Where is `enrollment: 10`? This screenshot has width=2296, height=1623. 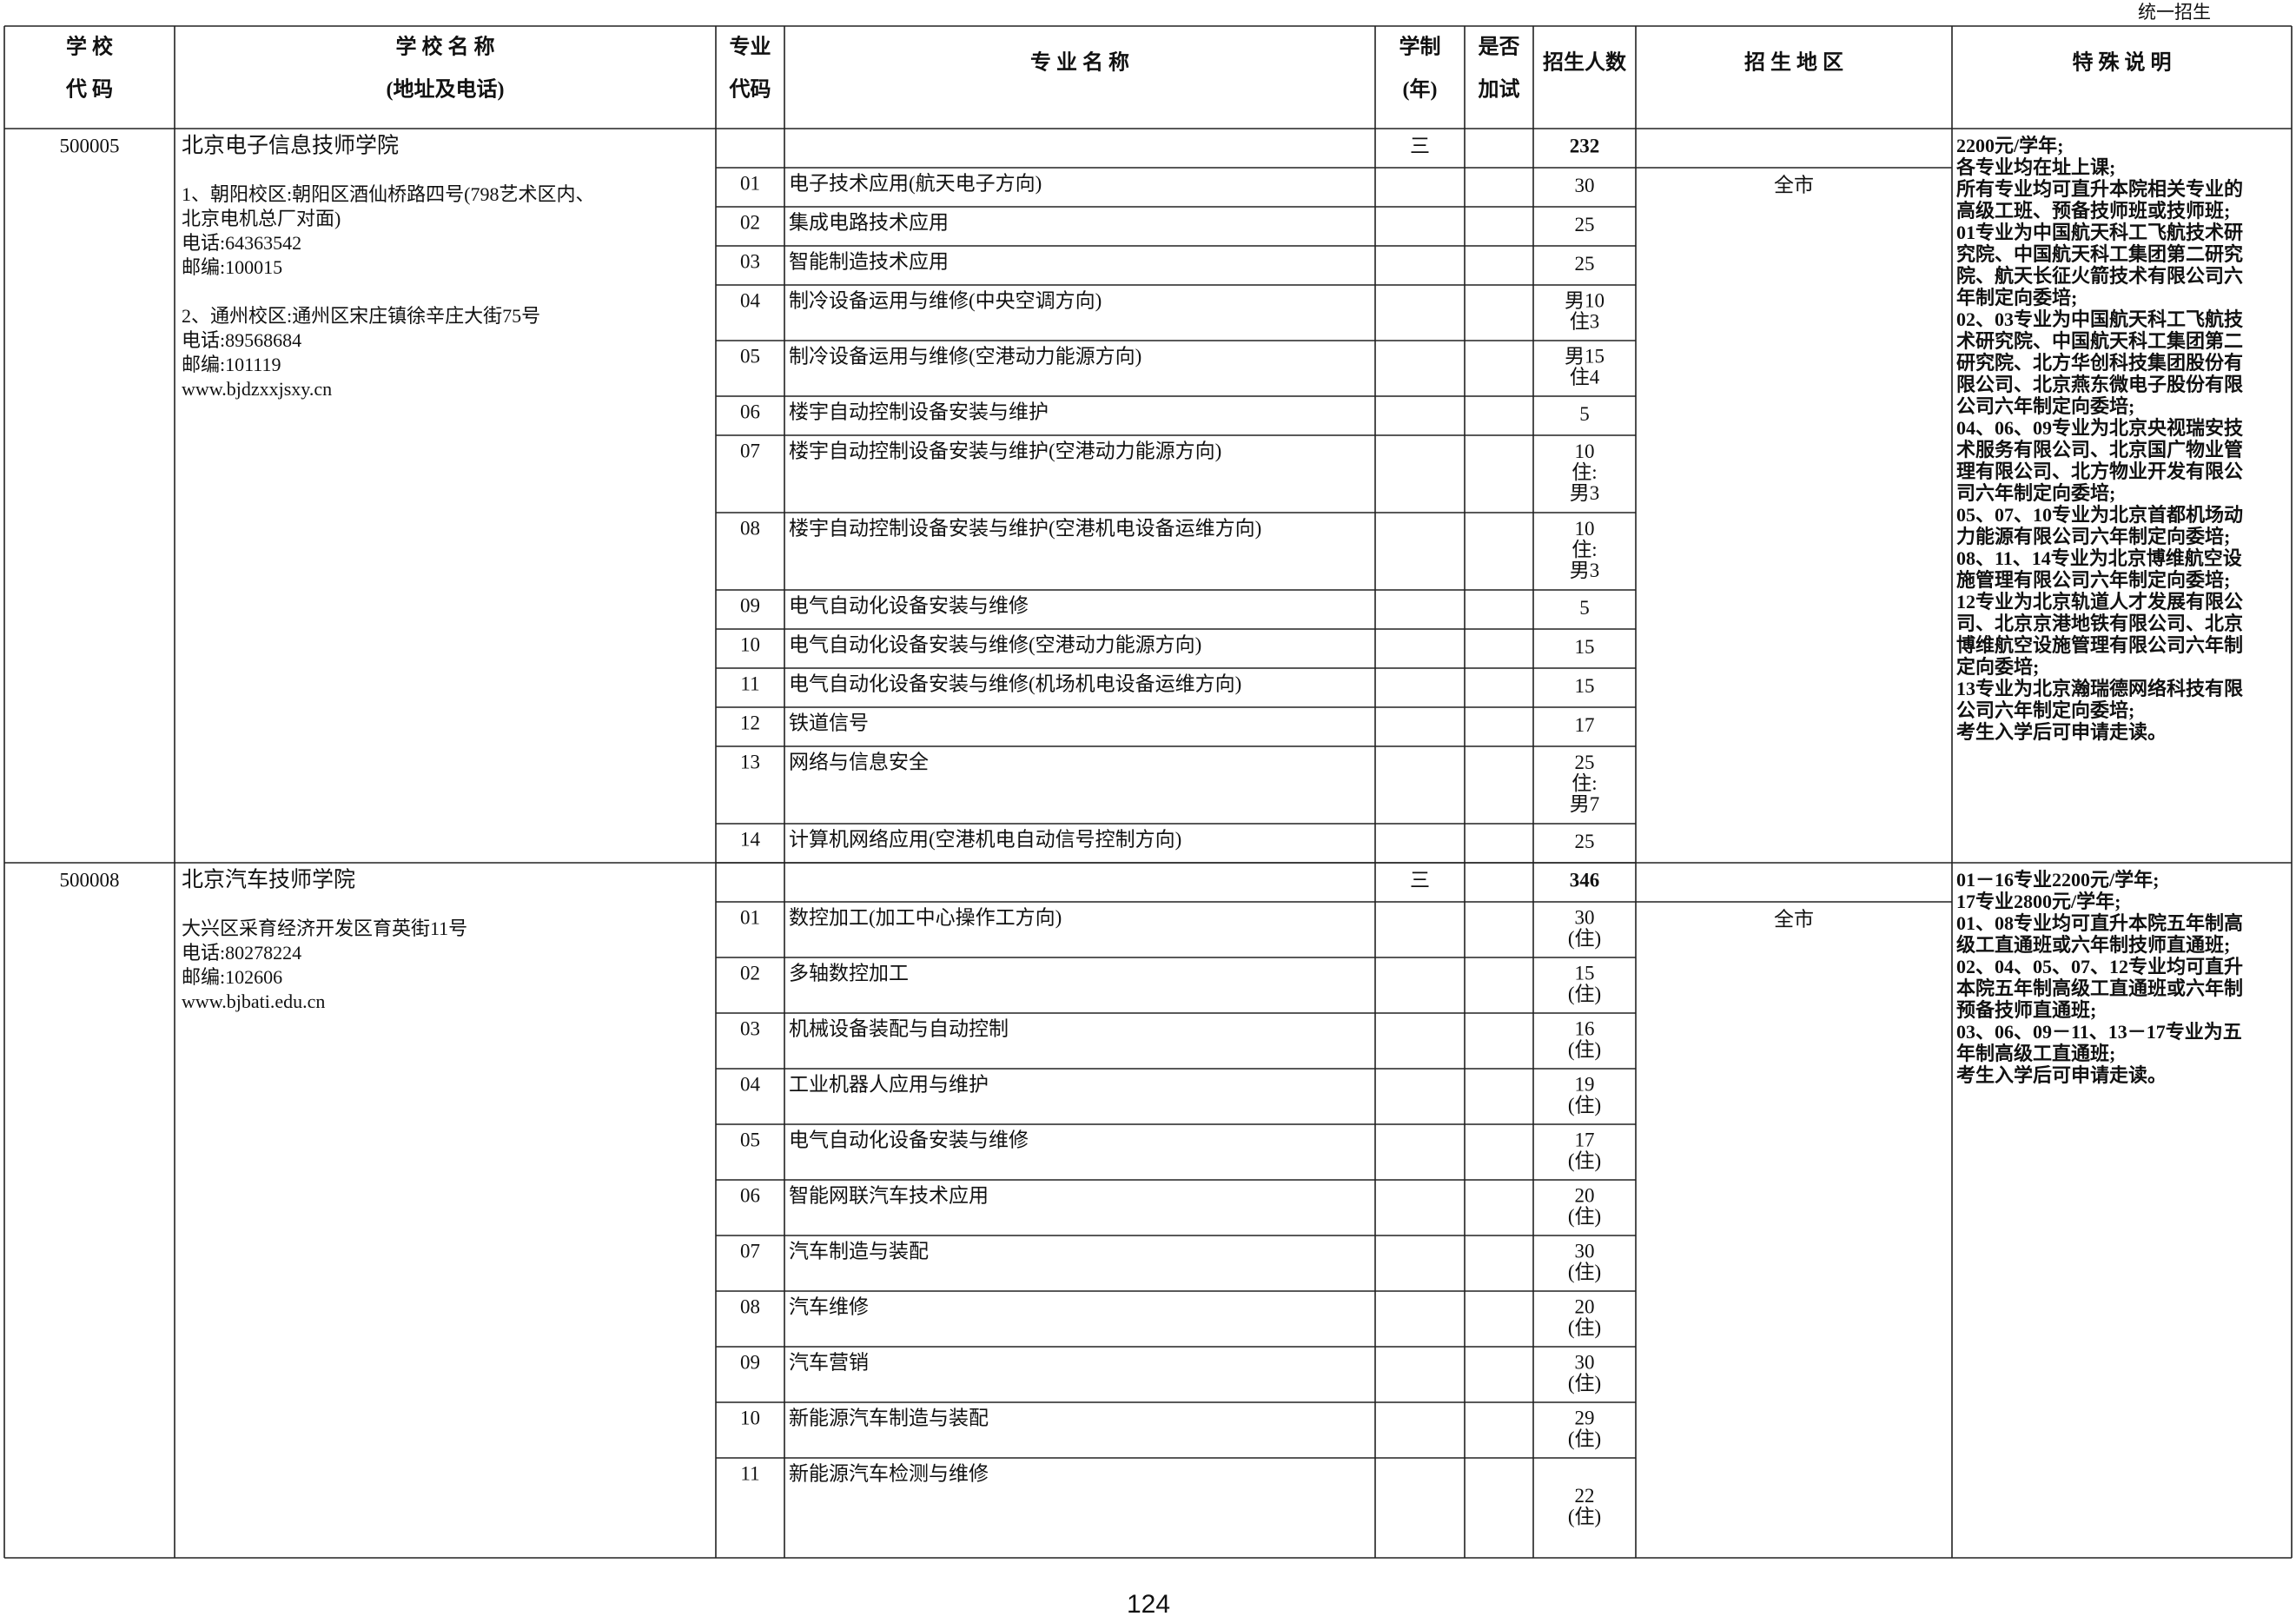
enrollment: 10 is located at coordinates (1585, 452).